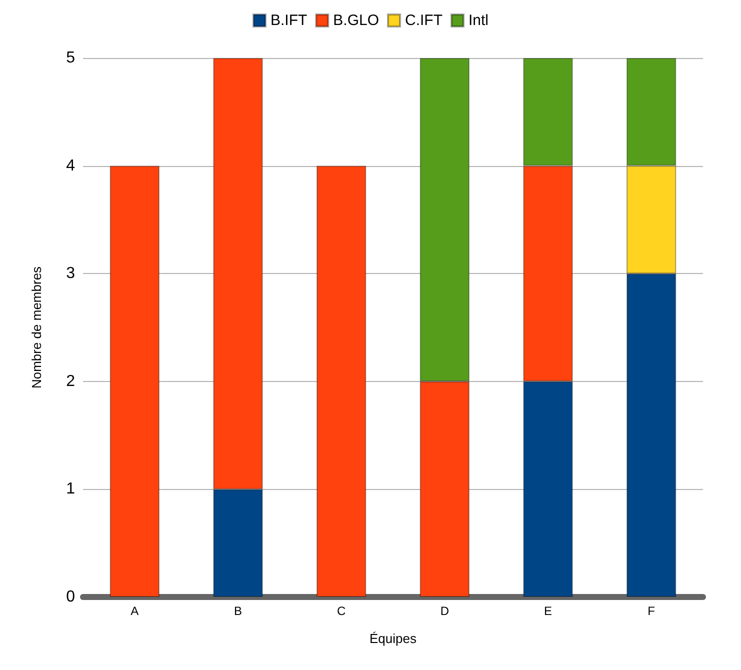  I want to click on y-tick-label: 2, so click(71, 381).